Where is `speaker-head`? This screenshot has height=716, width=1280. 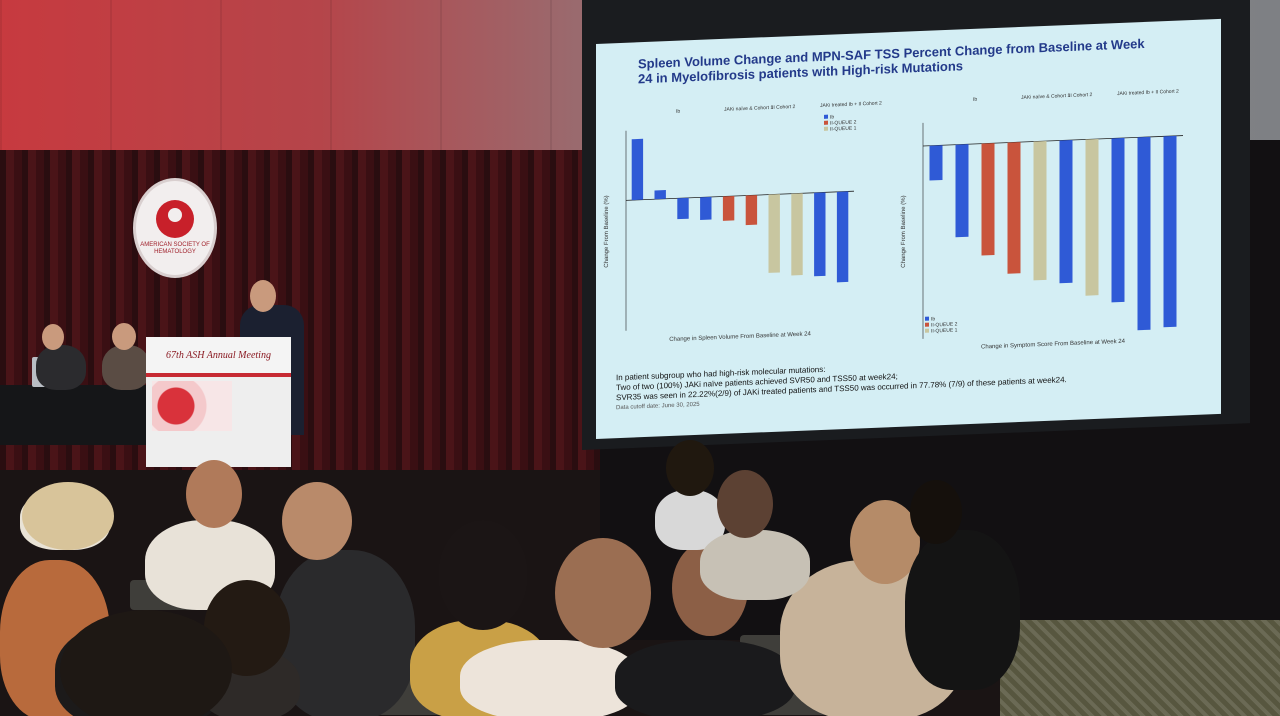 speaker-head is located at coordinates (263, 296).